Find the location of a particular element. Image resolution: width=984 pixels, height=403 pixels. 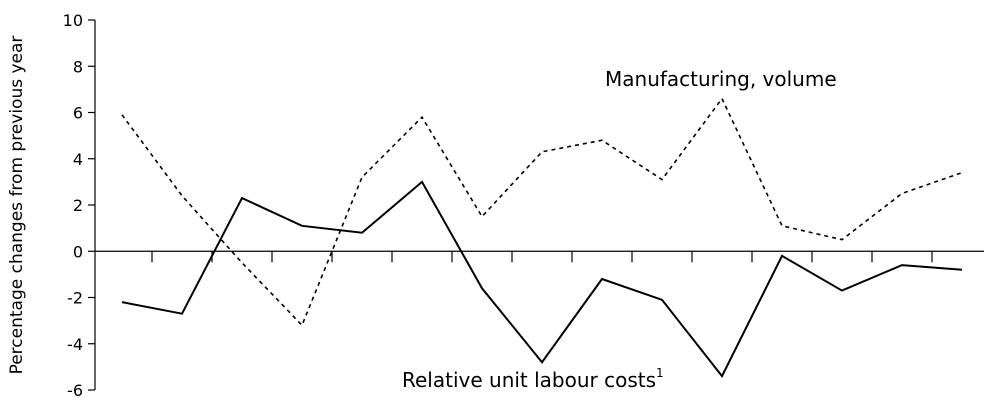

y-tick-label: -4 is located at coordinates (75, 344).